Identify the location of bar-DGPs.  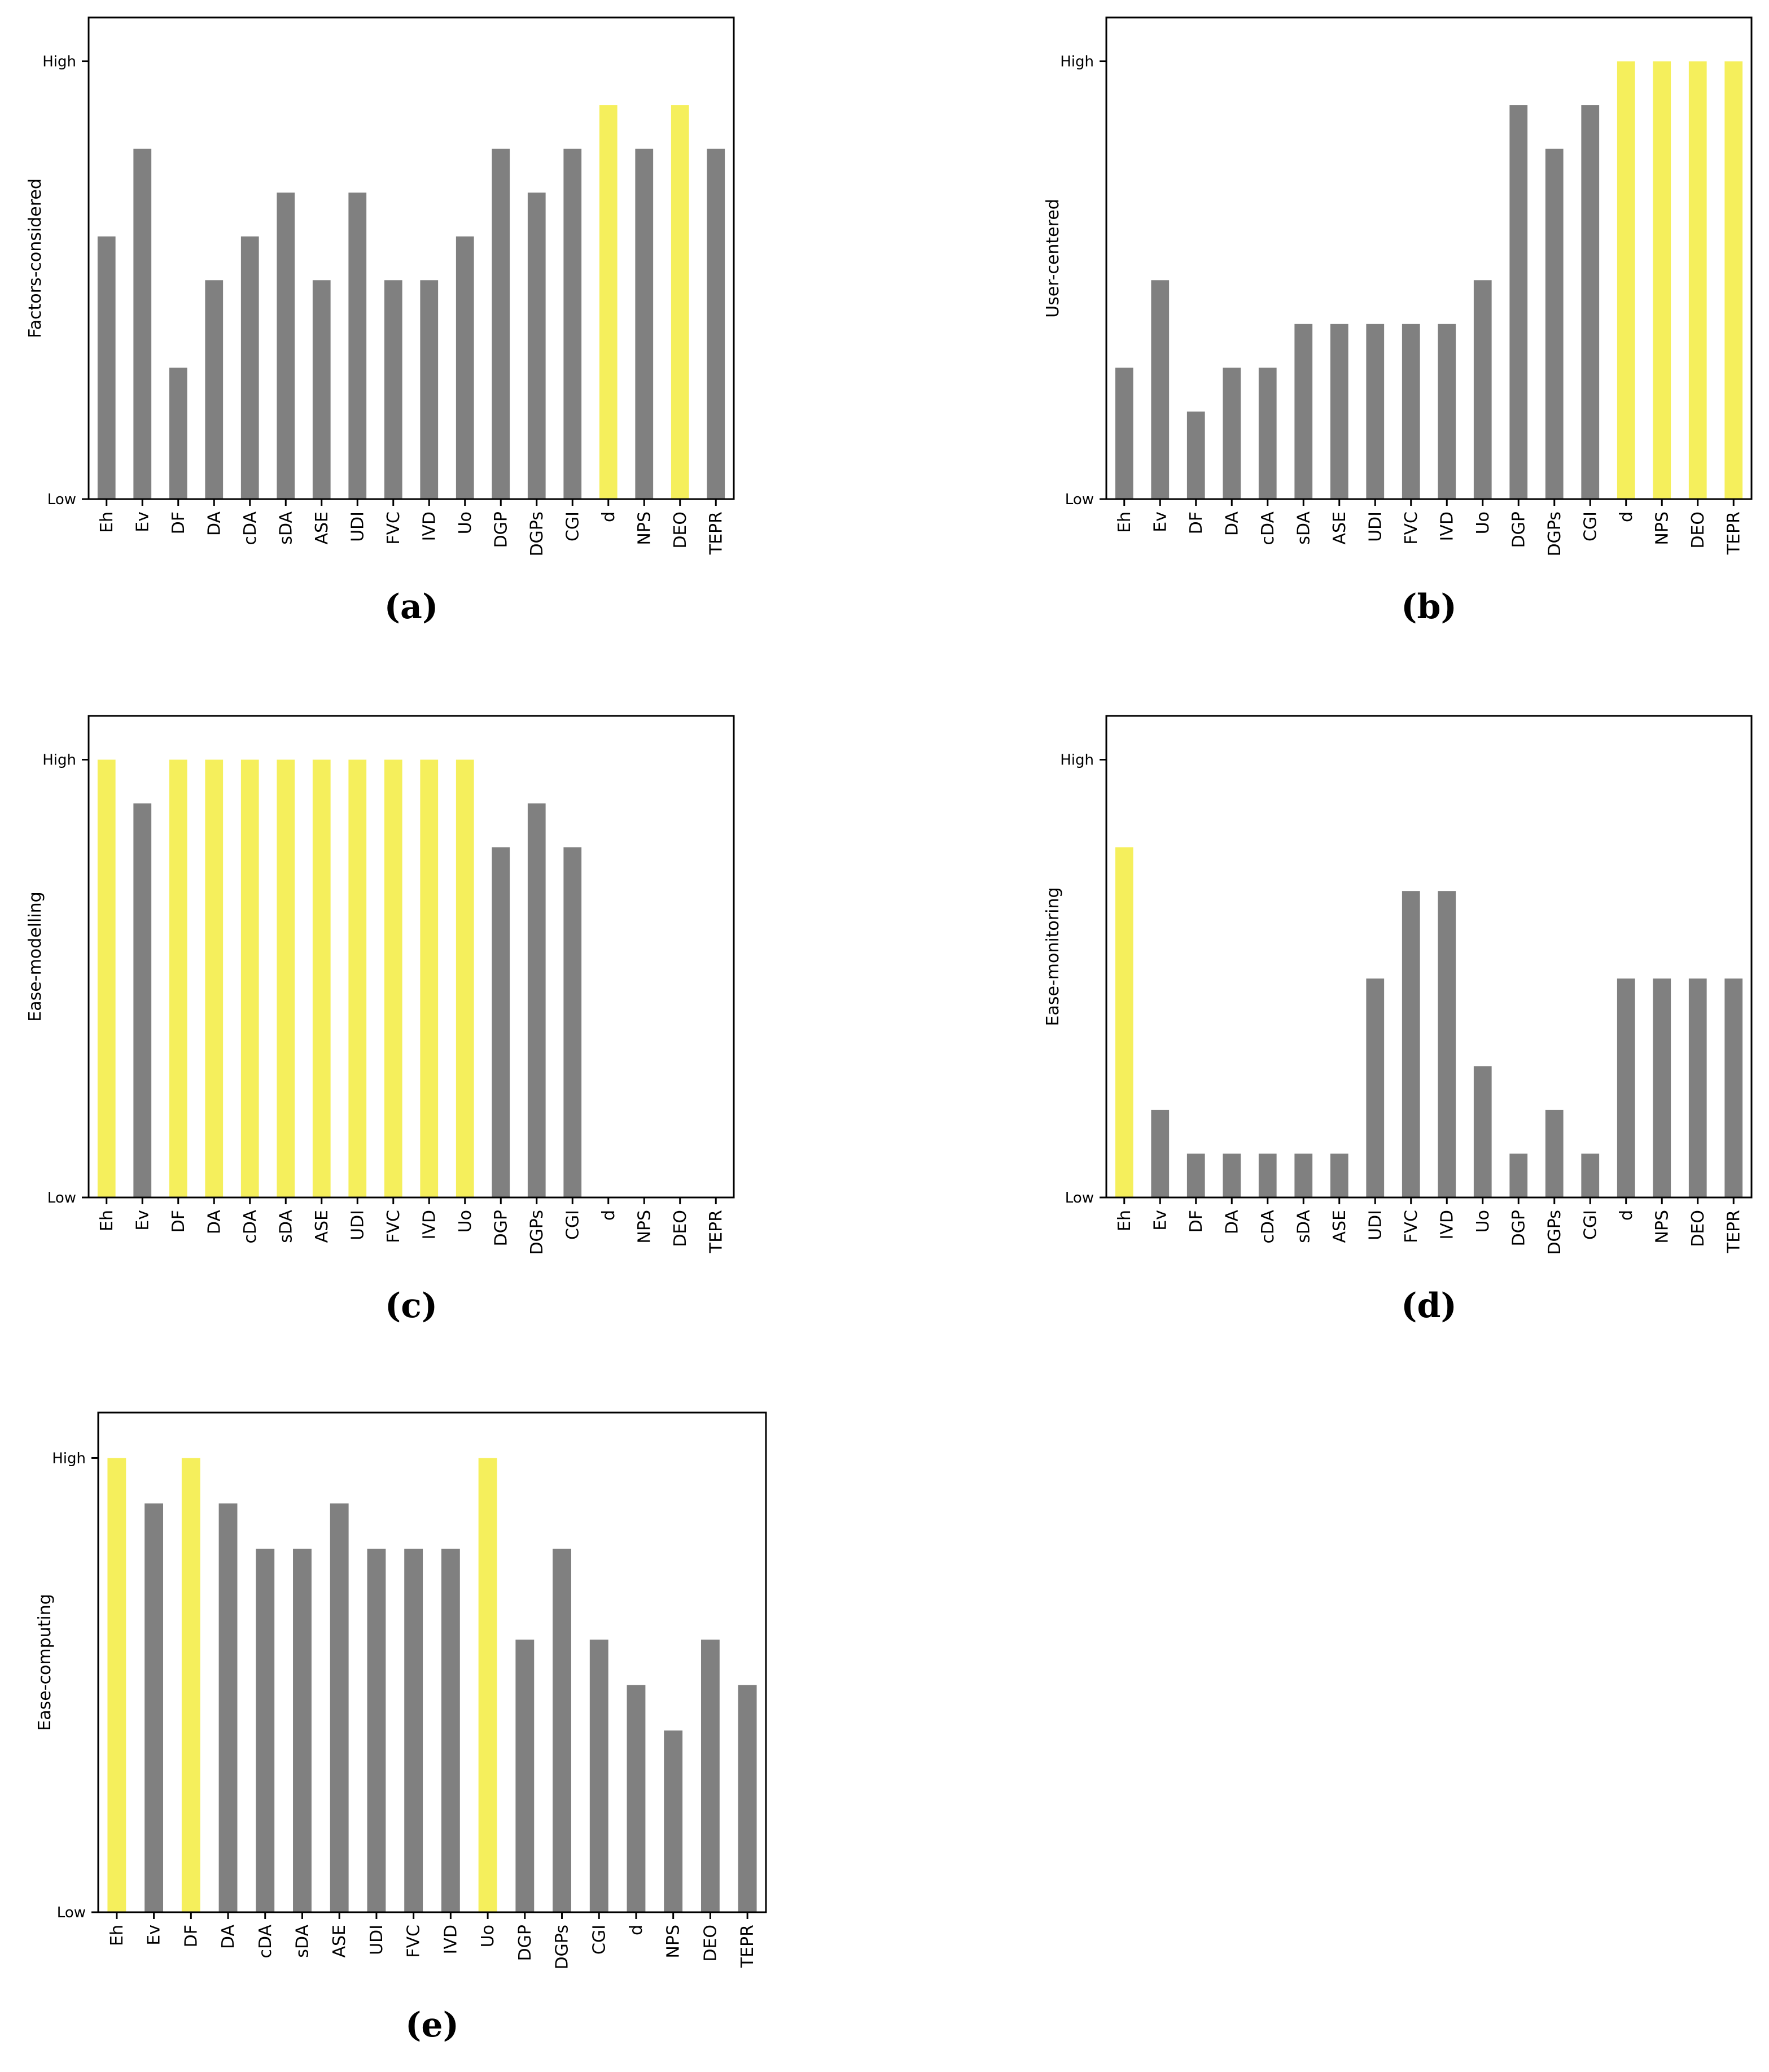
(1555, 324).